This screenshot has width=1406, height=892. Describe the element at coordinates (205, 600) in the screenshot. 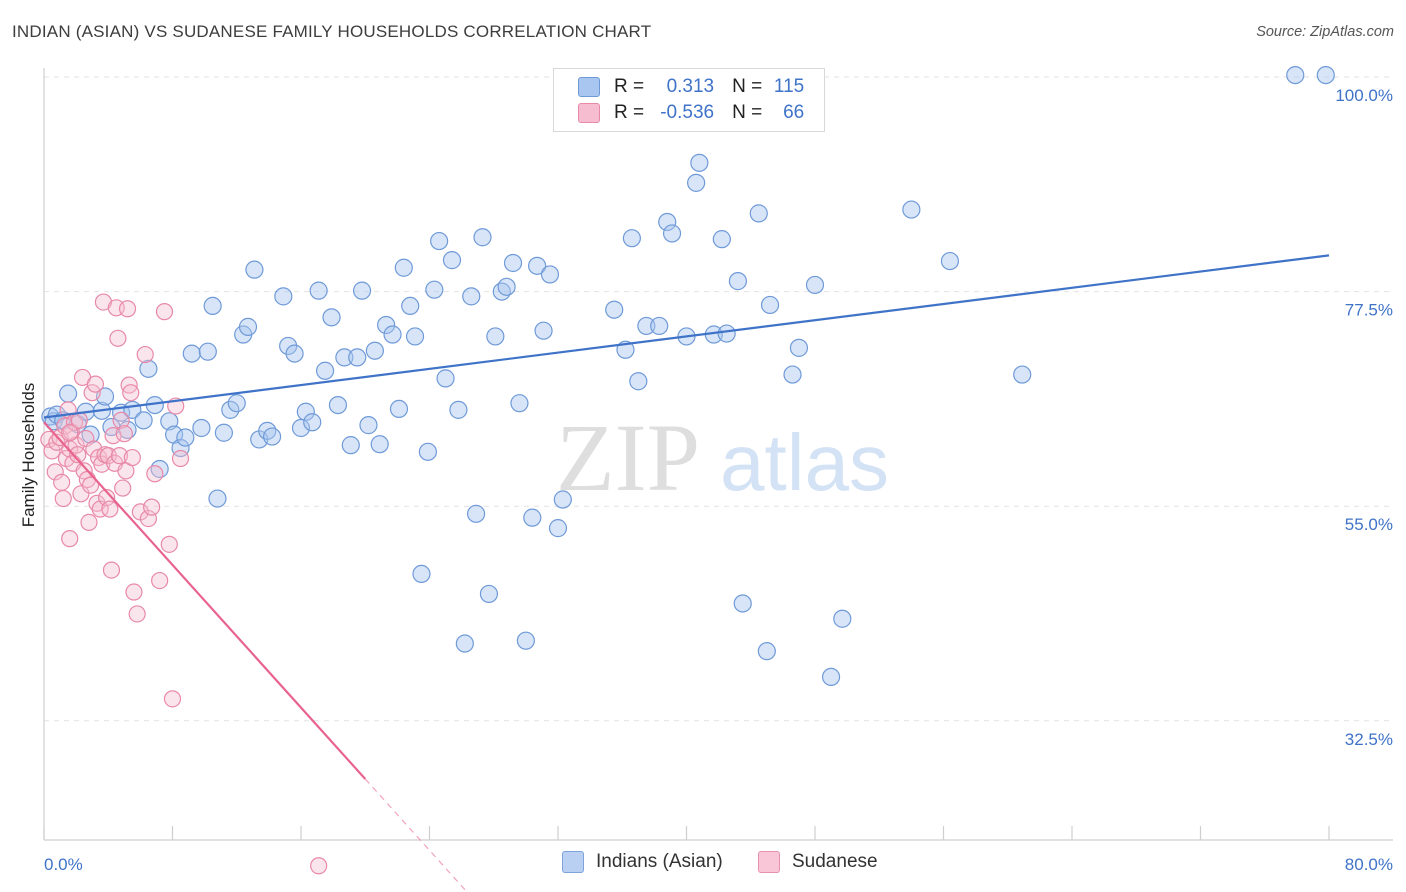

I see `trend-line-sudanese` at that location.